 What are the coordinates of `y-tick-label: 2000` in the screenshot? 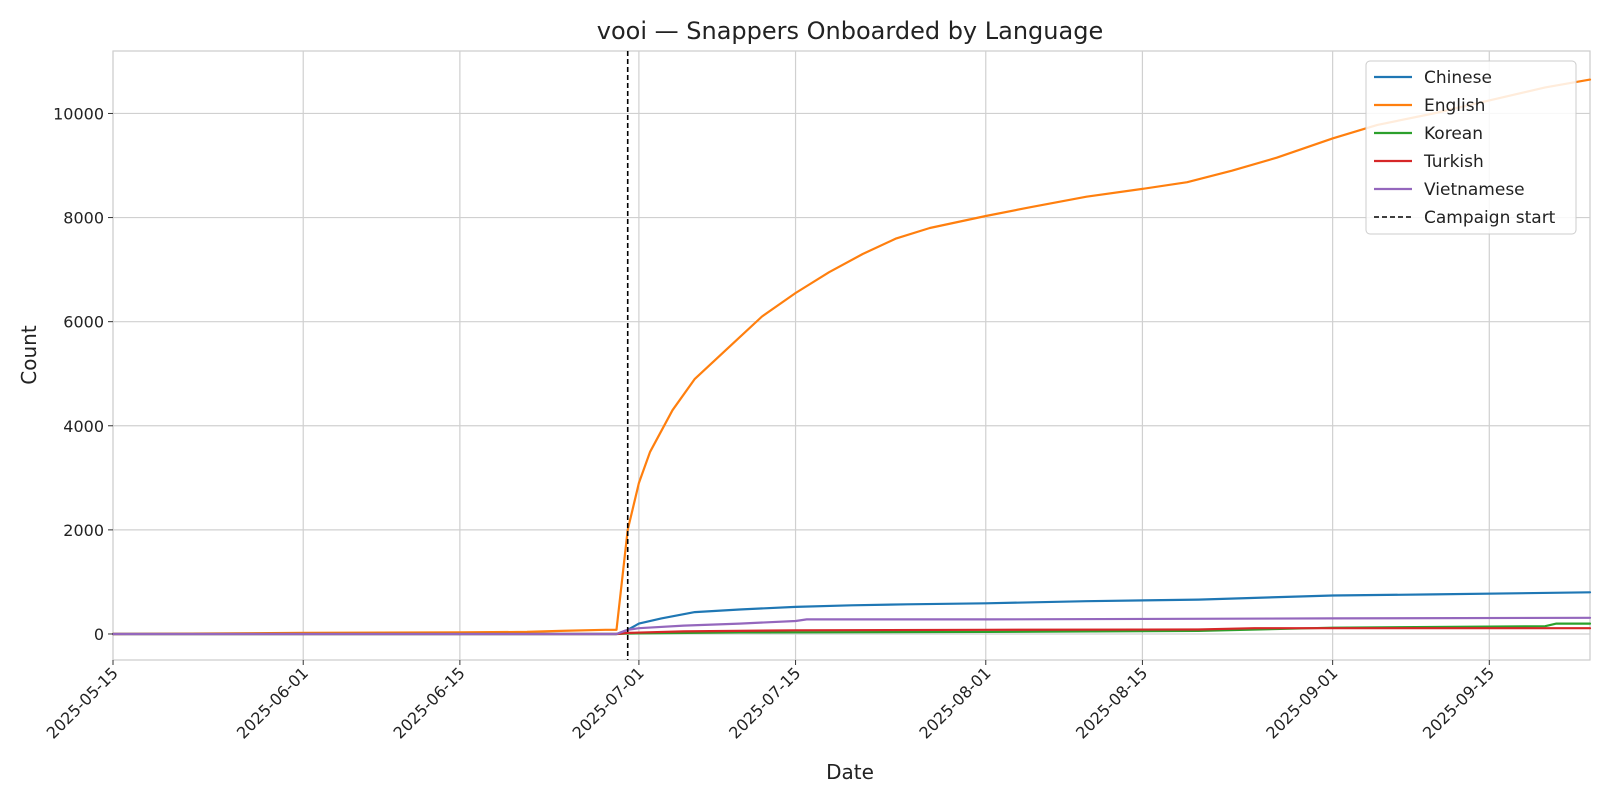 It's located at (83, 530).